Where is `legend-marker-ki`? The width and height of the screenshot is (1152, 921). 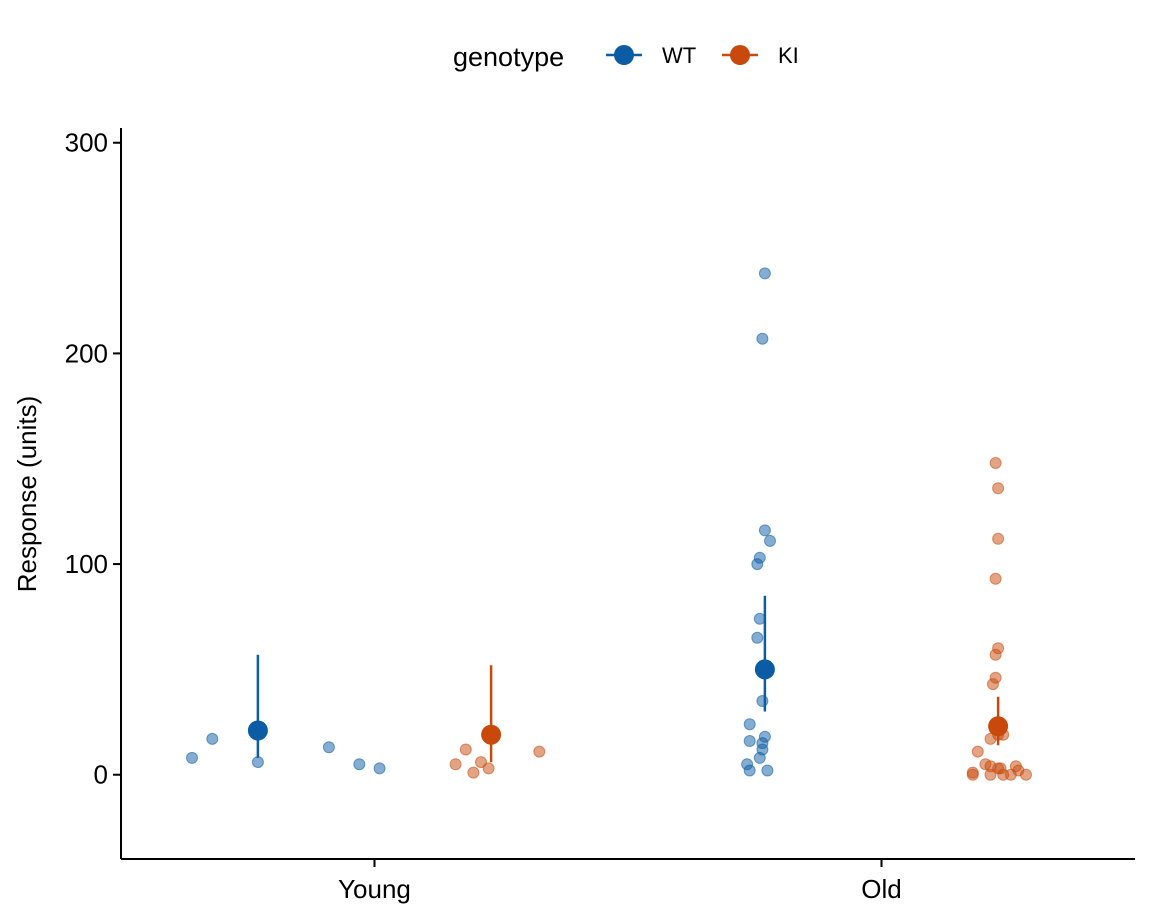
legend-marker-ki is located at coordinates (740, 55).